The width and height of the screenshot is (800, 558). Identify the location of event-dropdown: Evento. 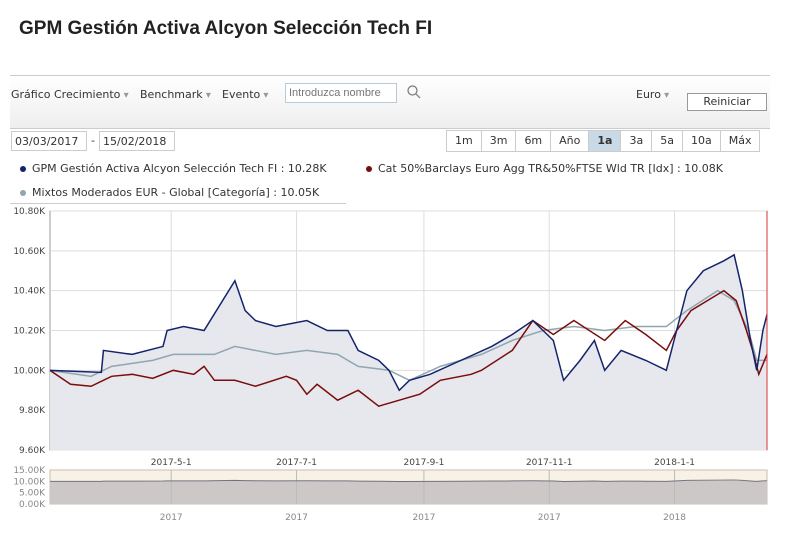
(245, 94).